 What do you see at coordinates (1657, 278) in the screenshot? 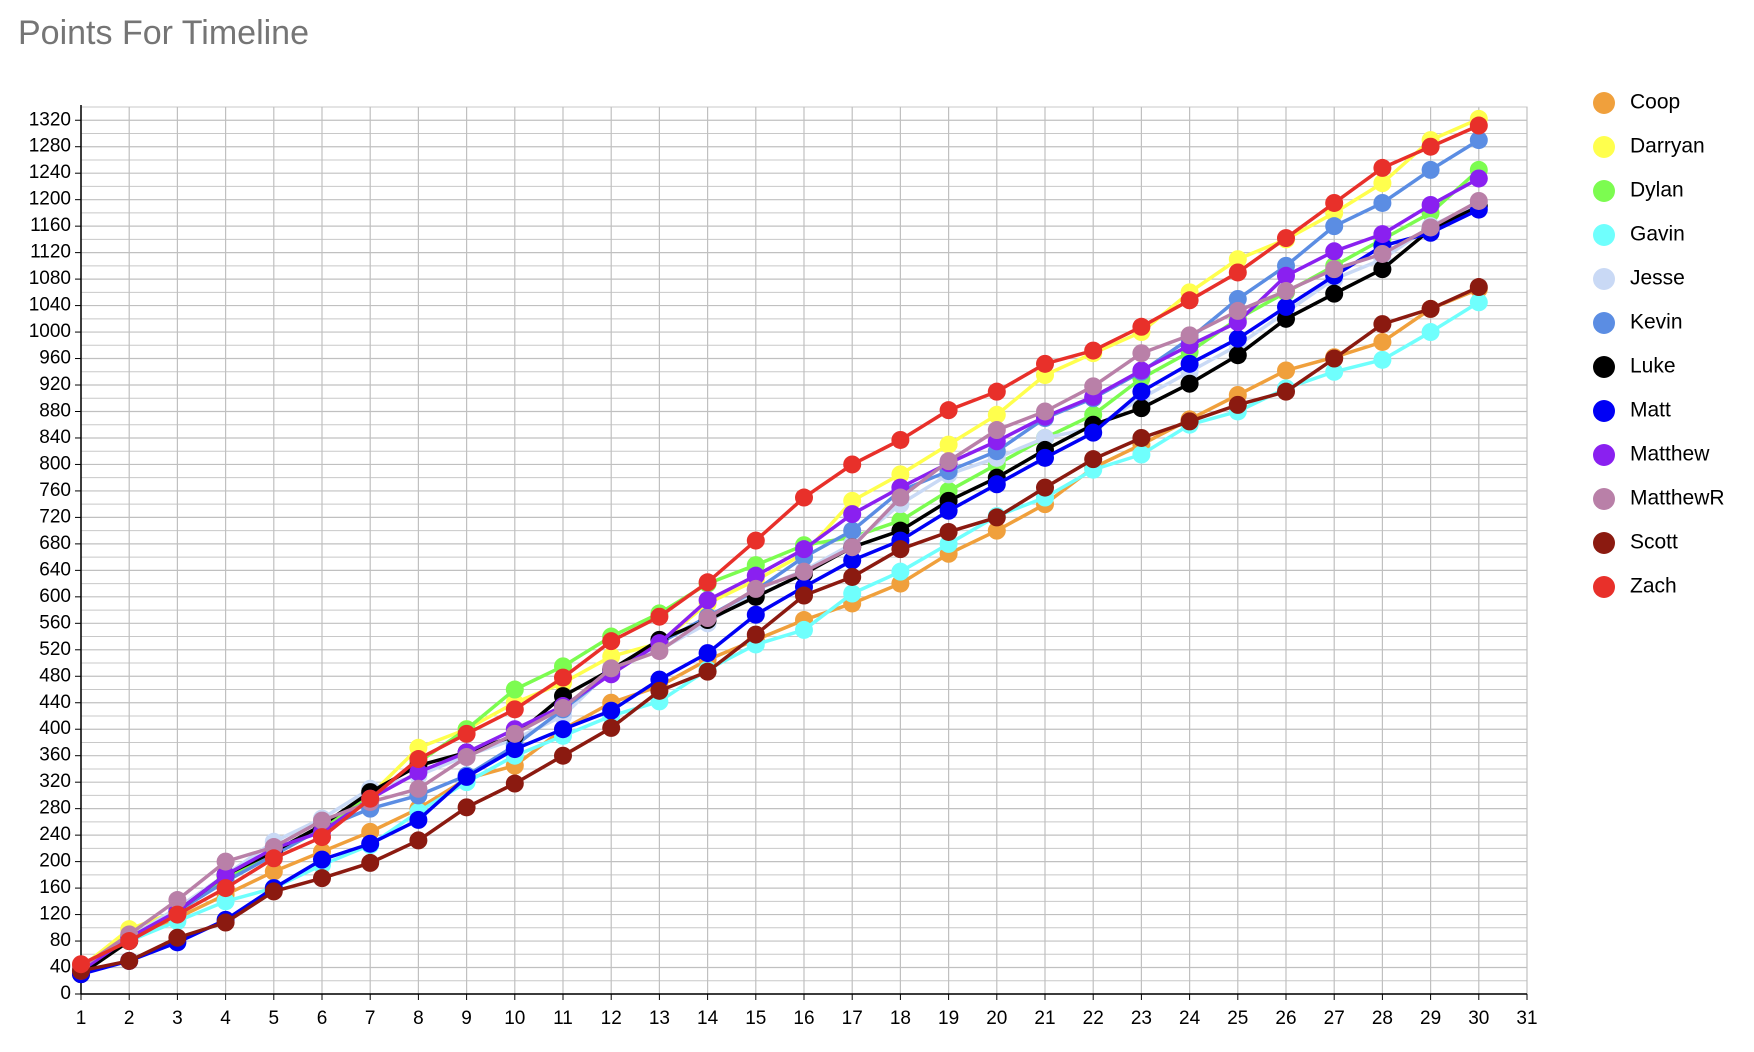
I see `legend-label: Jesse` at bounding box center [1657, 278].